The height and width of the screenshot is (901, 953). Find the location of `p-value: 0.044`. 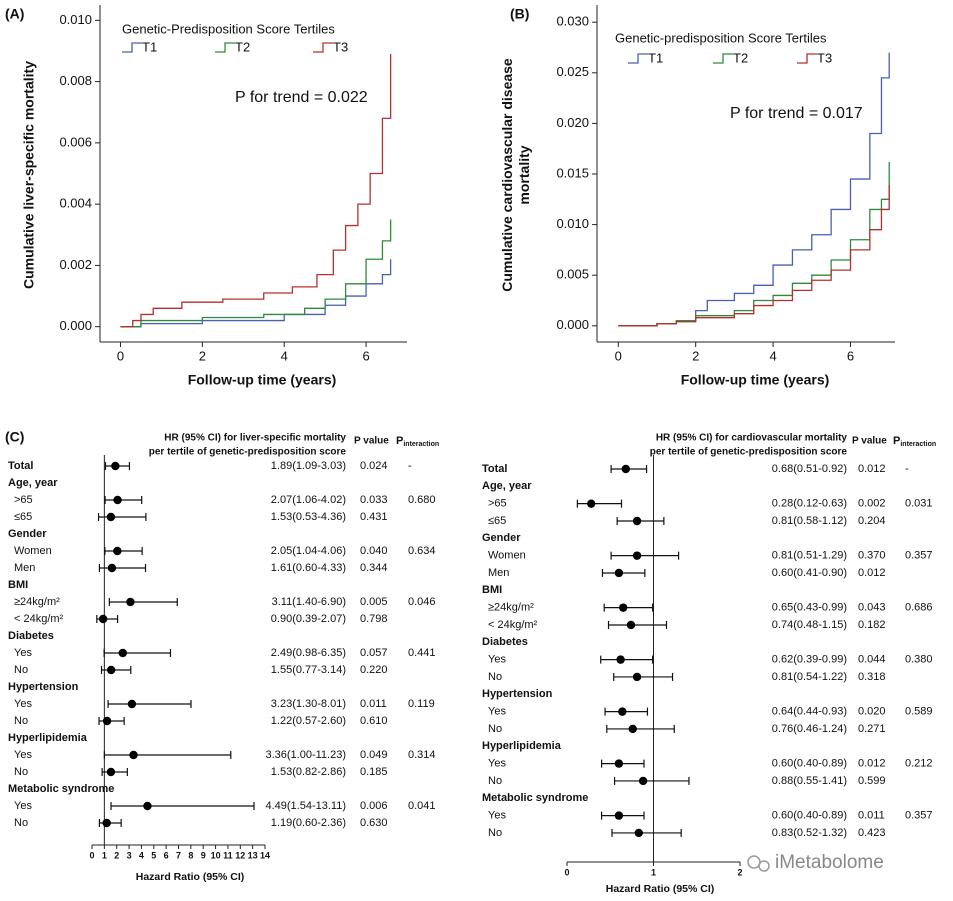

p-value: 0.044 is located at coordinates (872, 660).